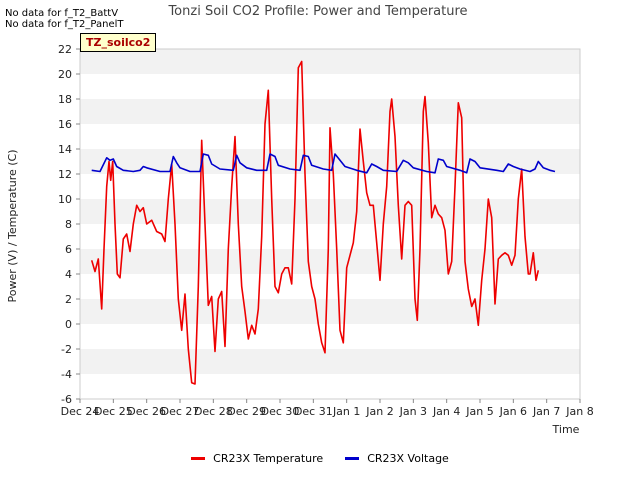 This screenshot has height=480, width=640. I want to click on x-axis-label: Time, so click(566, 429).